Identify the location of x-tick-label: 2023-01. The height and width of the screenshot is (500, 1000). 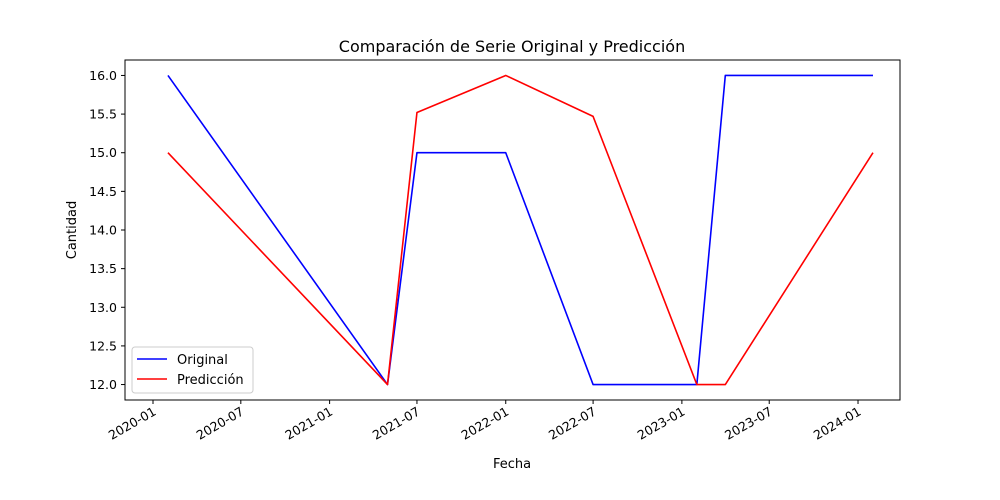
(661, 423).